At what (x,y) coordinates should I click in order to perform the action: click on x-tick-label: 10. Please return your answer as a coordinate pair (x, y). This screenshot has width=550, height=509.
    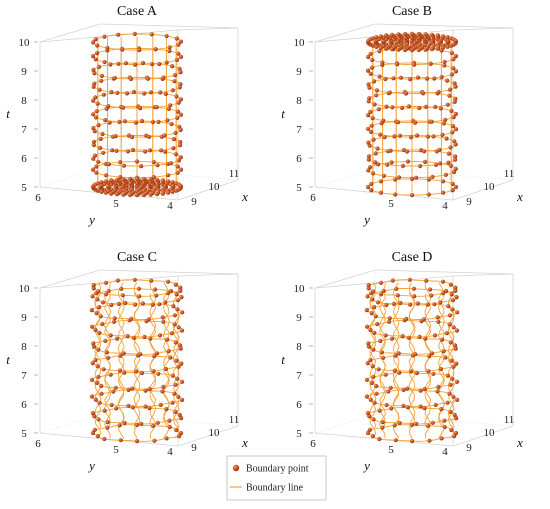
    Looking at the image, I should click on (490, 187).